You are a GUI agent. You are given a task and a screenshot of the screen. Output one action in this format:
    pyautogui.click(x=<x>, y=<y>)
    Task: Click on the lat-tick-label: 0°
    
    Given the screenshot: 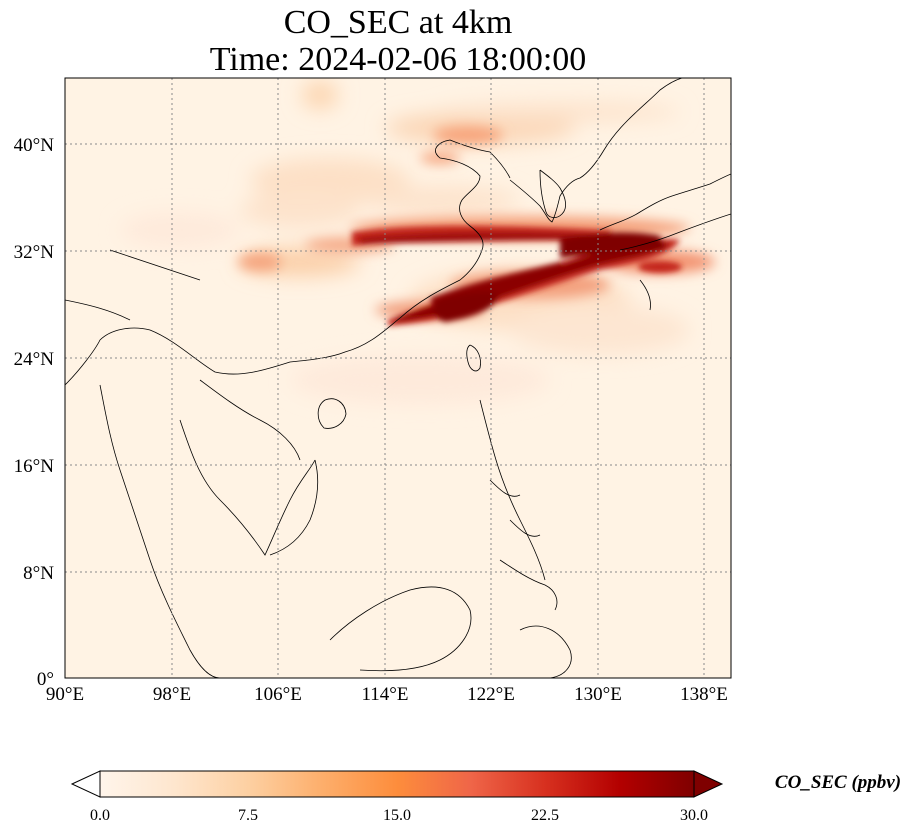 What is the action you would take?
    pyautogui.click(x=45, y=679)
    